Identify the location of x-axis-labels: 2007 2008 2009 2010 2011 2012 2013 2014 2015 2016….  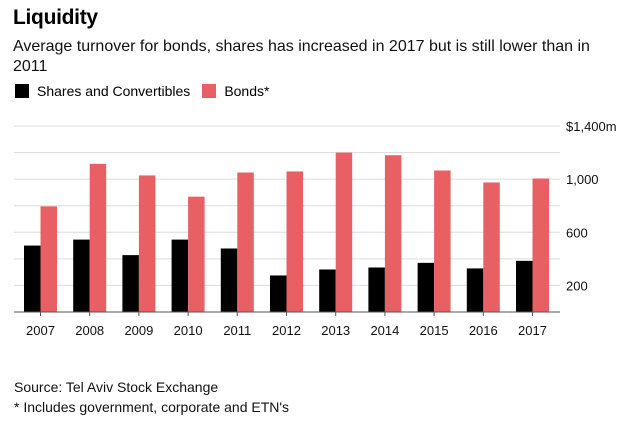
(286, 330).